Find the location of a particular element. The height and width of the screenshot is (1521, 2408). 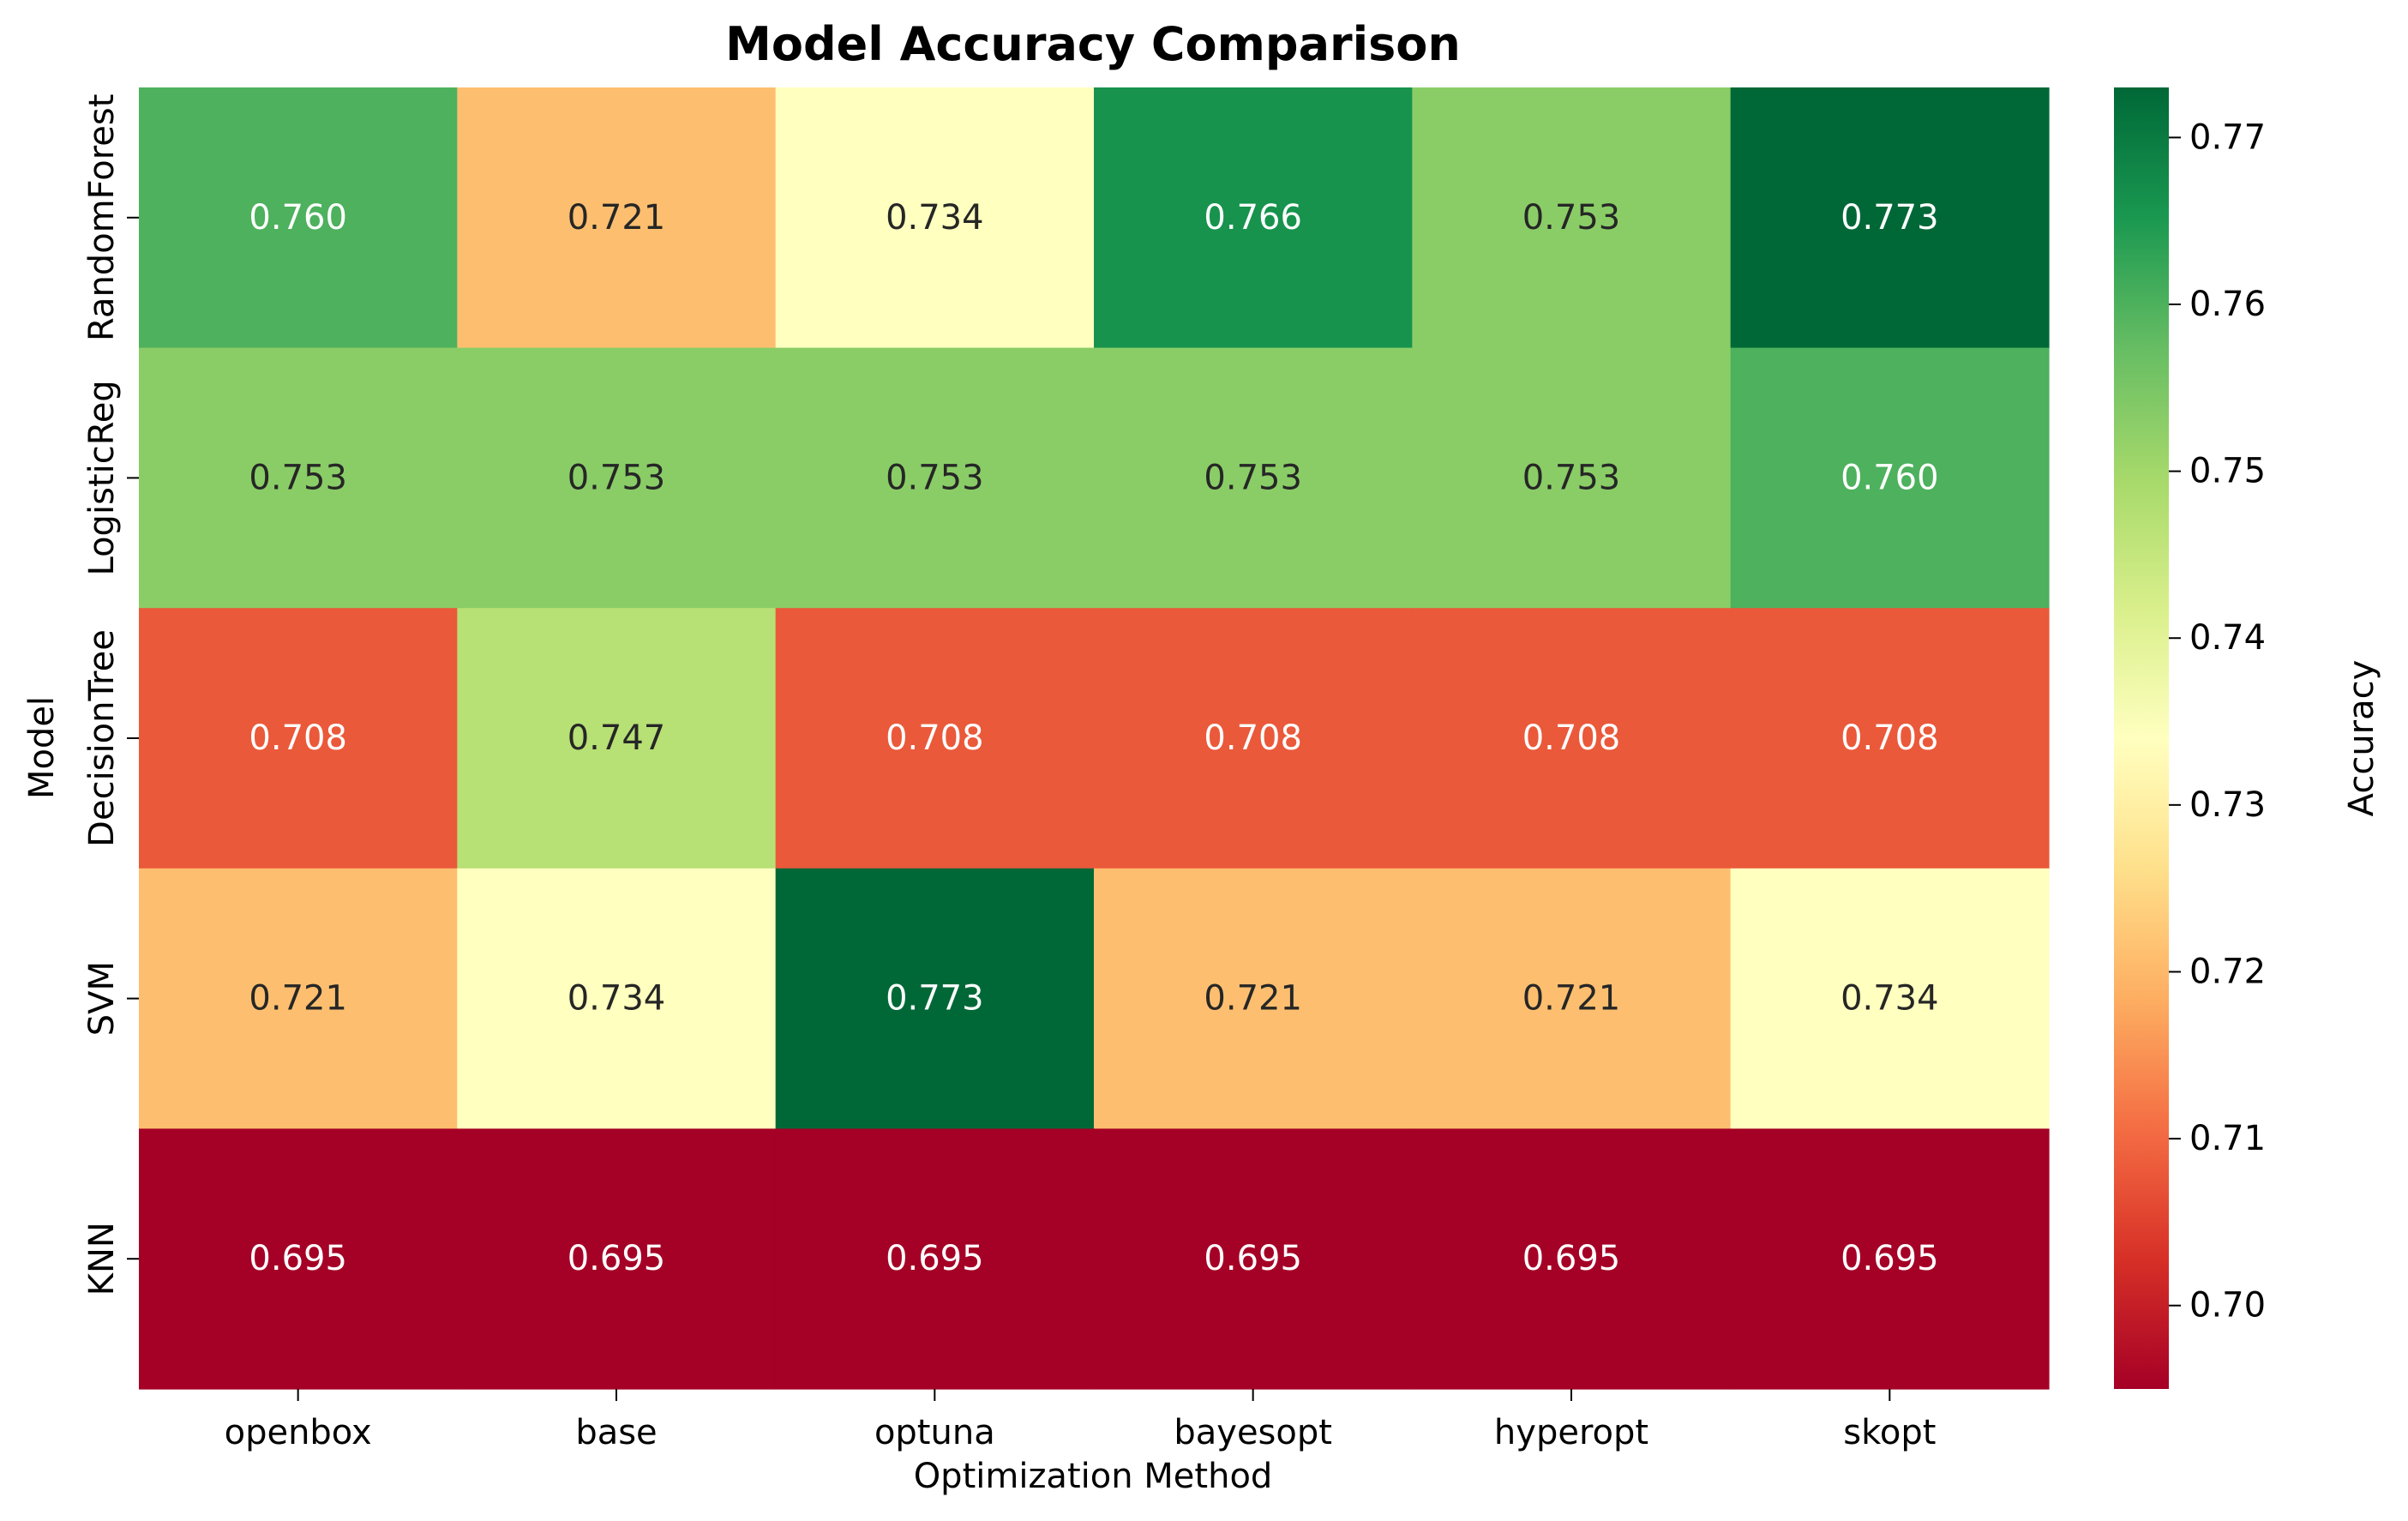

colorbar-tick-label: 0.71 is located at coordinates (2227, 1139).